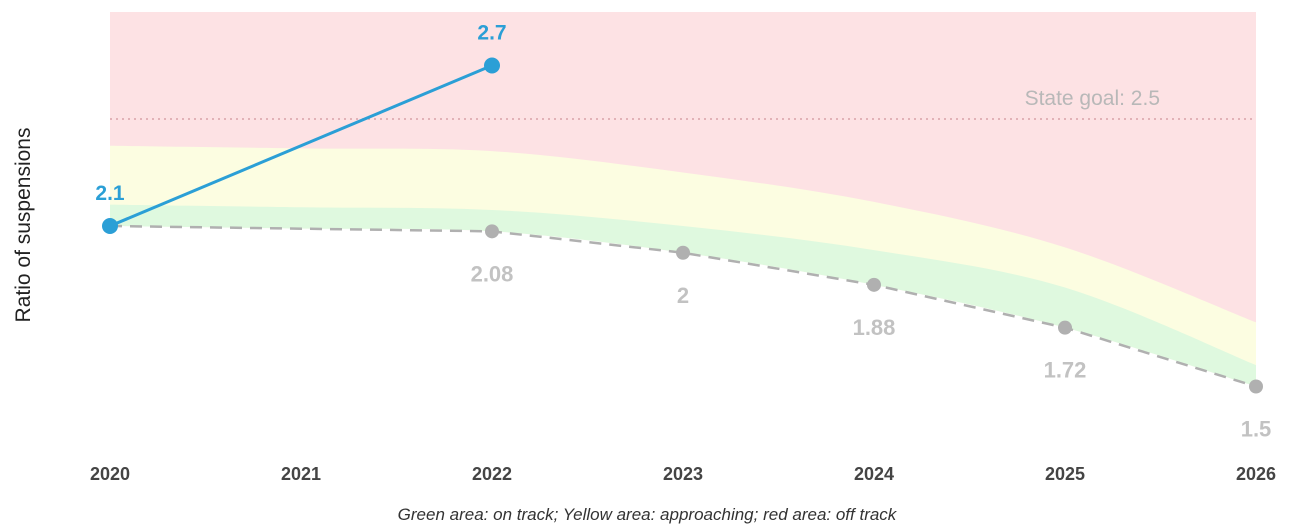 This screenshot has height=529, width=1294. What do you see at coordinates (23, 225) in the screenshot?
I see `y-axis-label: Ratio of suspensions` at bounding box center [23, 225].